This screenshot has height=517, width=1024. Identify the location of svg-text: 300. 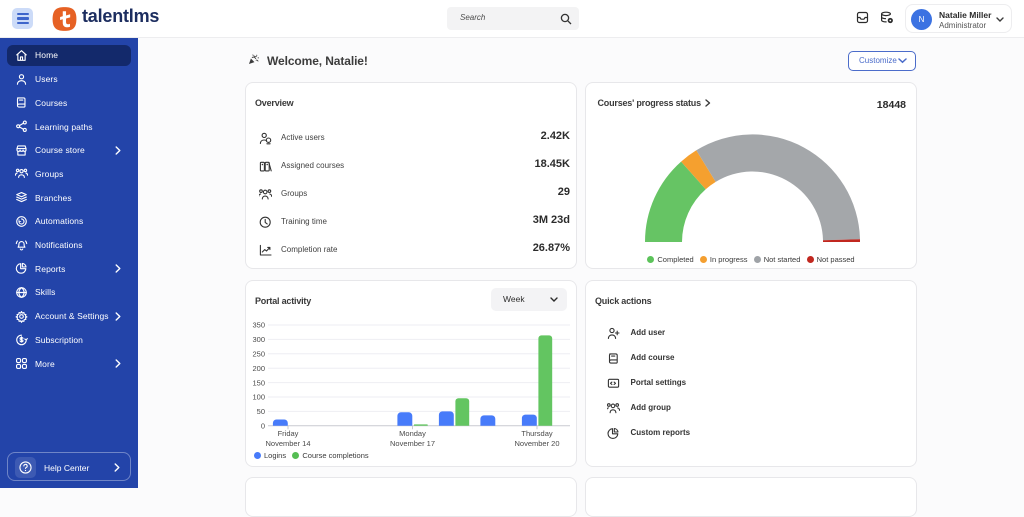
(258, 339).